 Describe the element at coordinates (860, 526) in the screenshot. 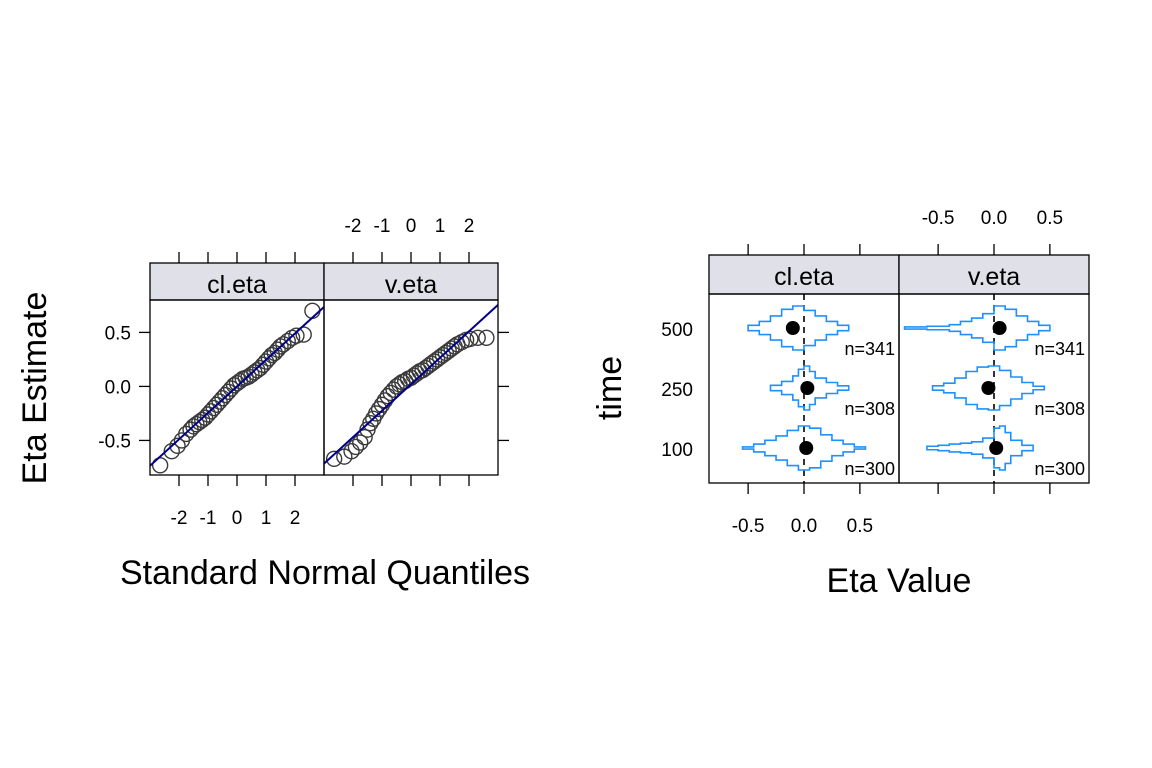

I see `violin-x-tick-label: 0.5` at that location.